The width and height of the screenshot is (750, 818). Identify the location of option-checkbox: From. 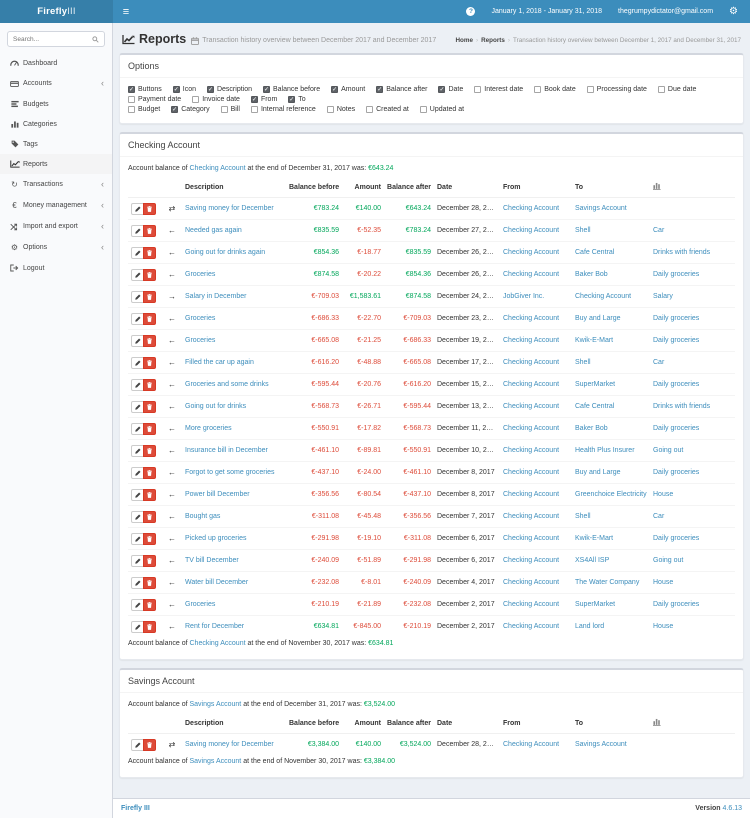
(263, 99).